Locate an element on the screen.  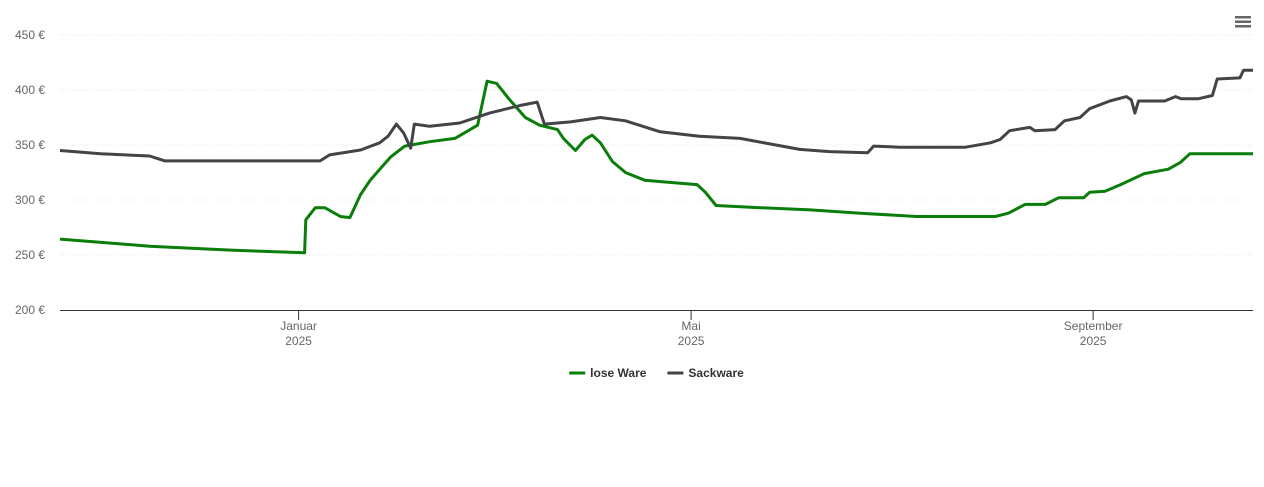
x-tick-label: Januar 2025 is located at coordinates (298, 333).